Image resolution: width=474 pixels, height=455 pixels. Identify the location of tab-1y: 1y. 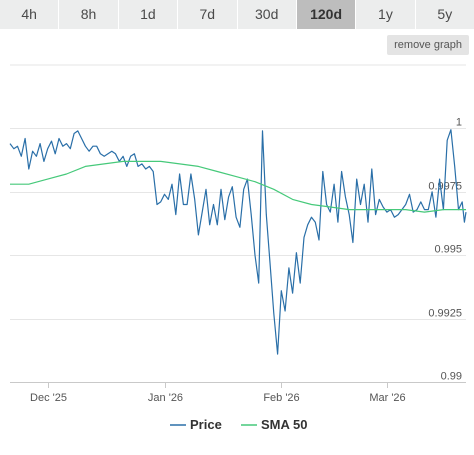
(386, 14).